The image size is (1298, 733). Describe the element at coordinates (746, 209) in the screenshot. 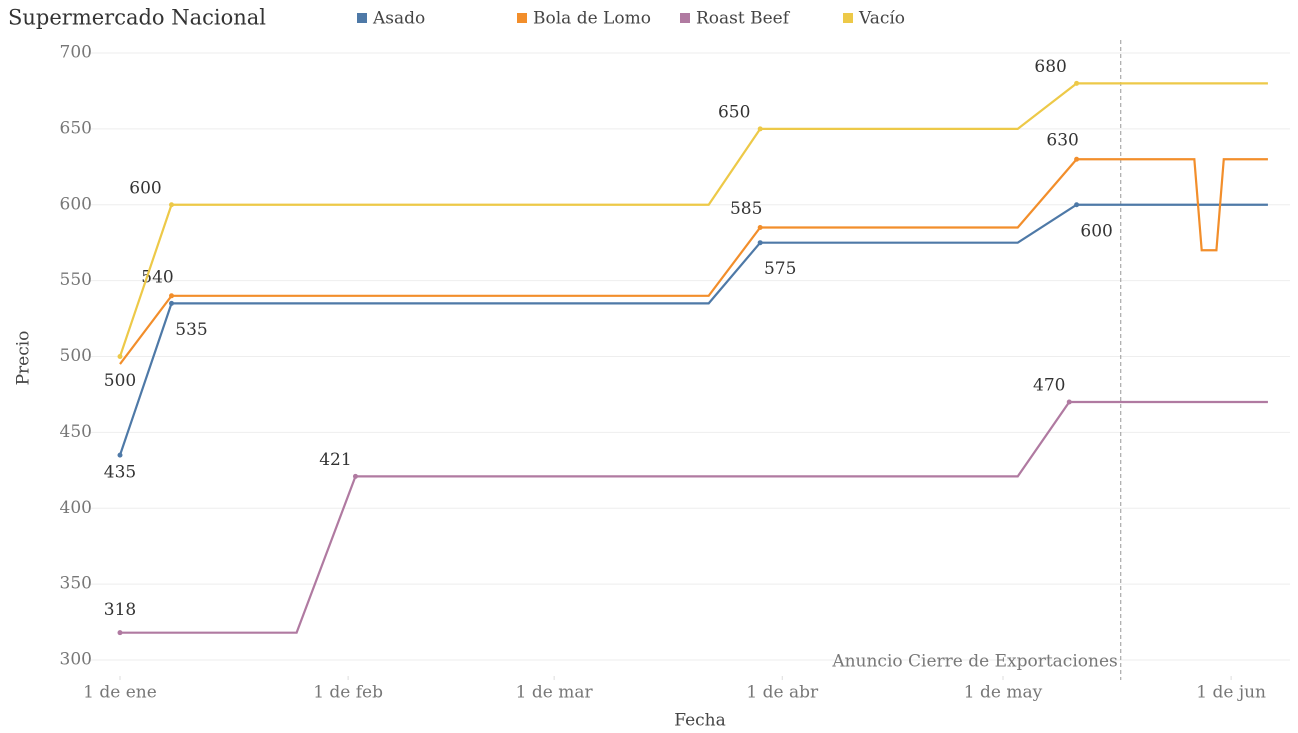

I see `data-label: 585` at that location.